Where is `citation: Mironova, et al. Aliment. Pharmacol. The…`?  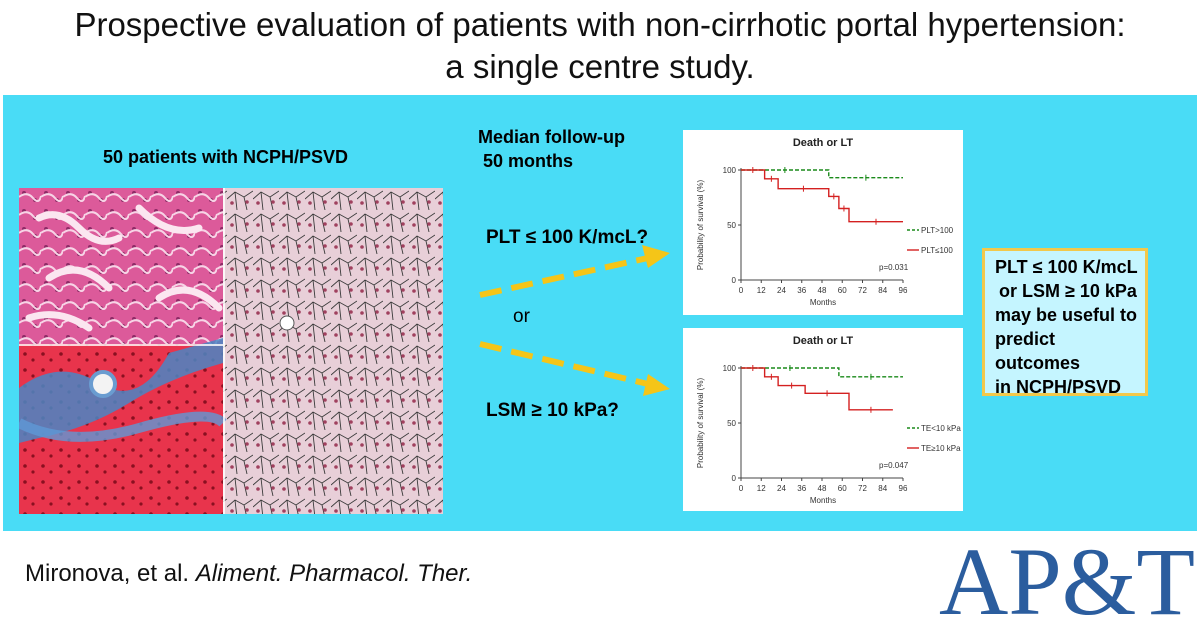
citation: Mironova, et al. Aliment. Pharmacol. The… is located at coordinates (248, 574).